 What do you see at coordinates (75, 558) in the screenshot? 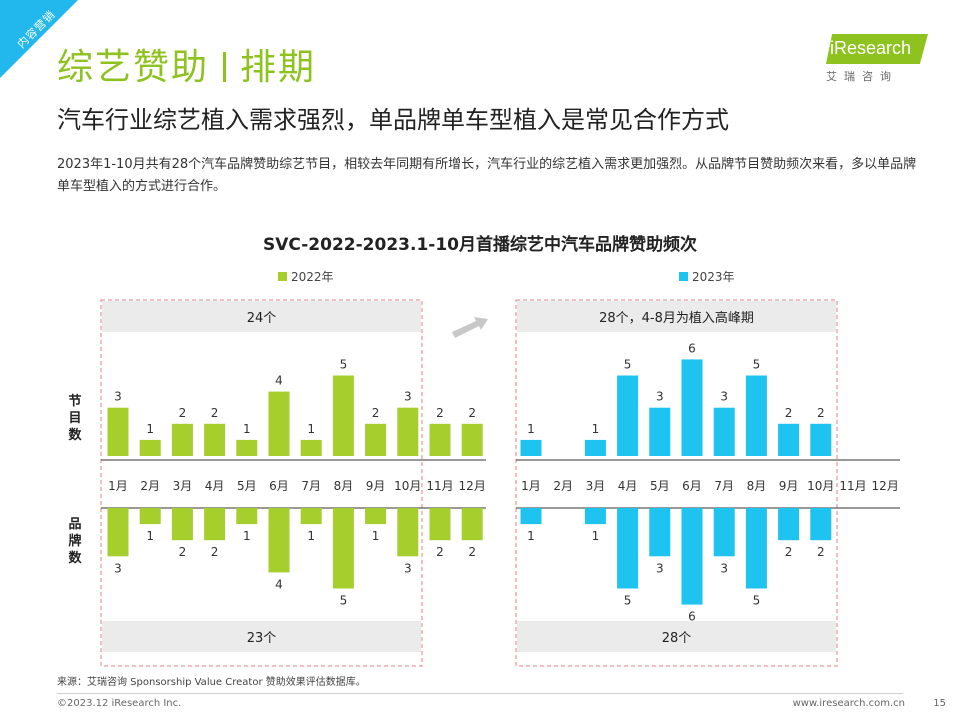
I see `brands-row-label-char: 数` at bounding box center [75, 558].